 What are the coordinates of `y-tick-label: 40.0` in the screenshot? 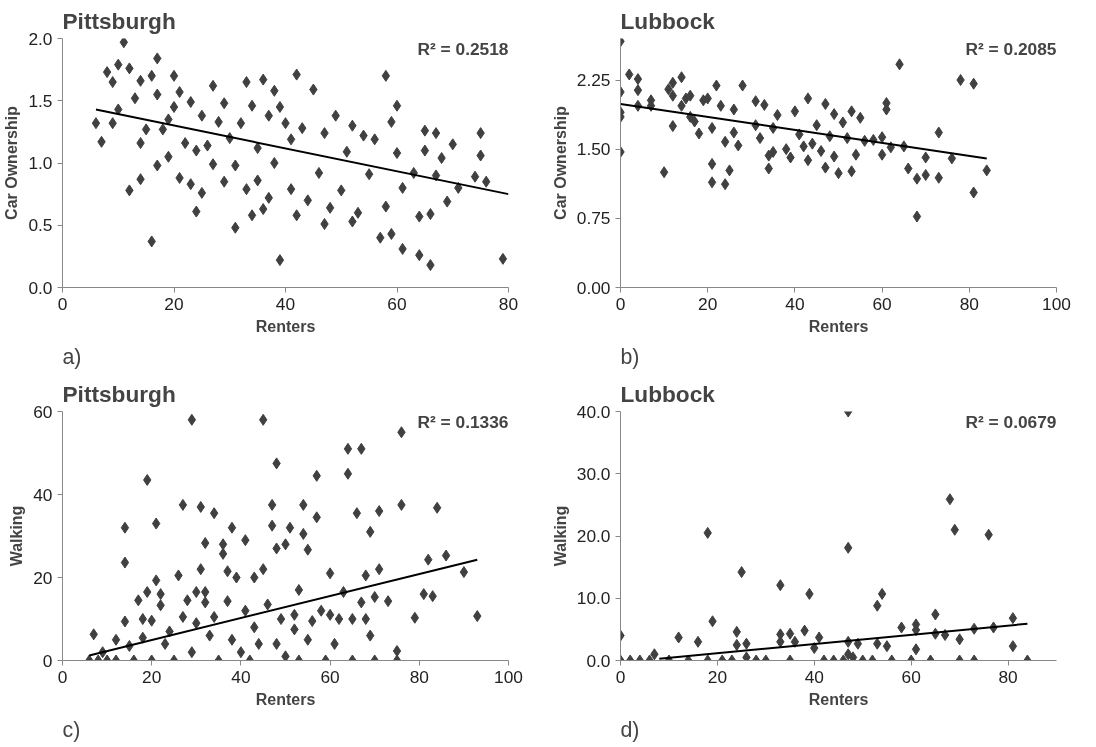 It's located at (593, 411).